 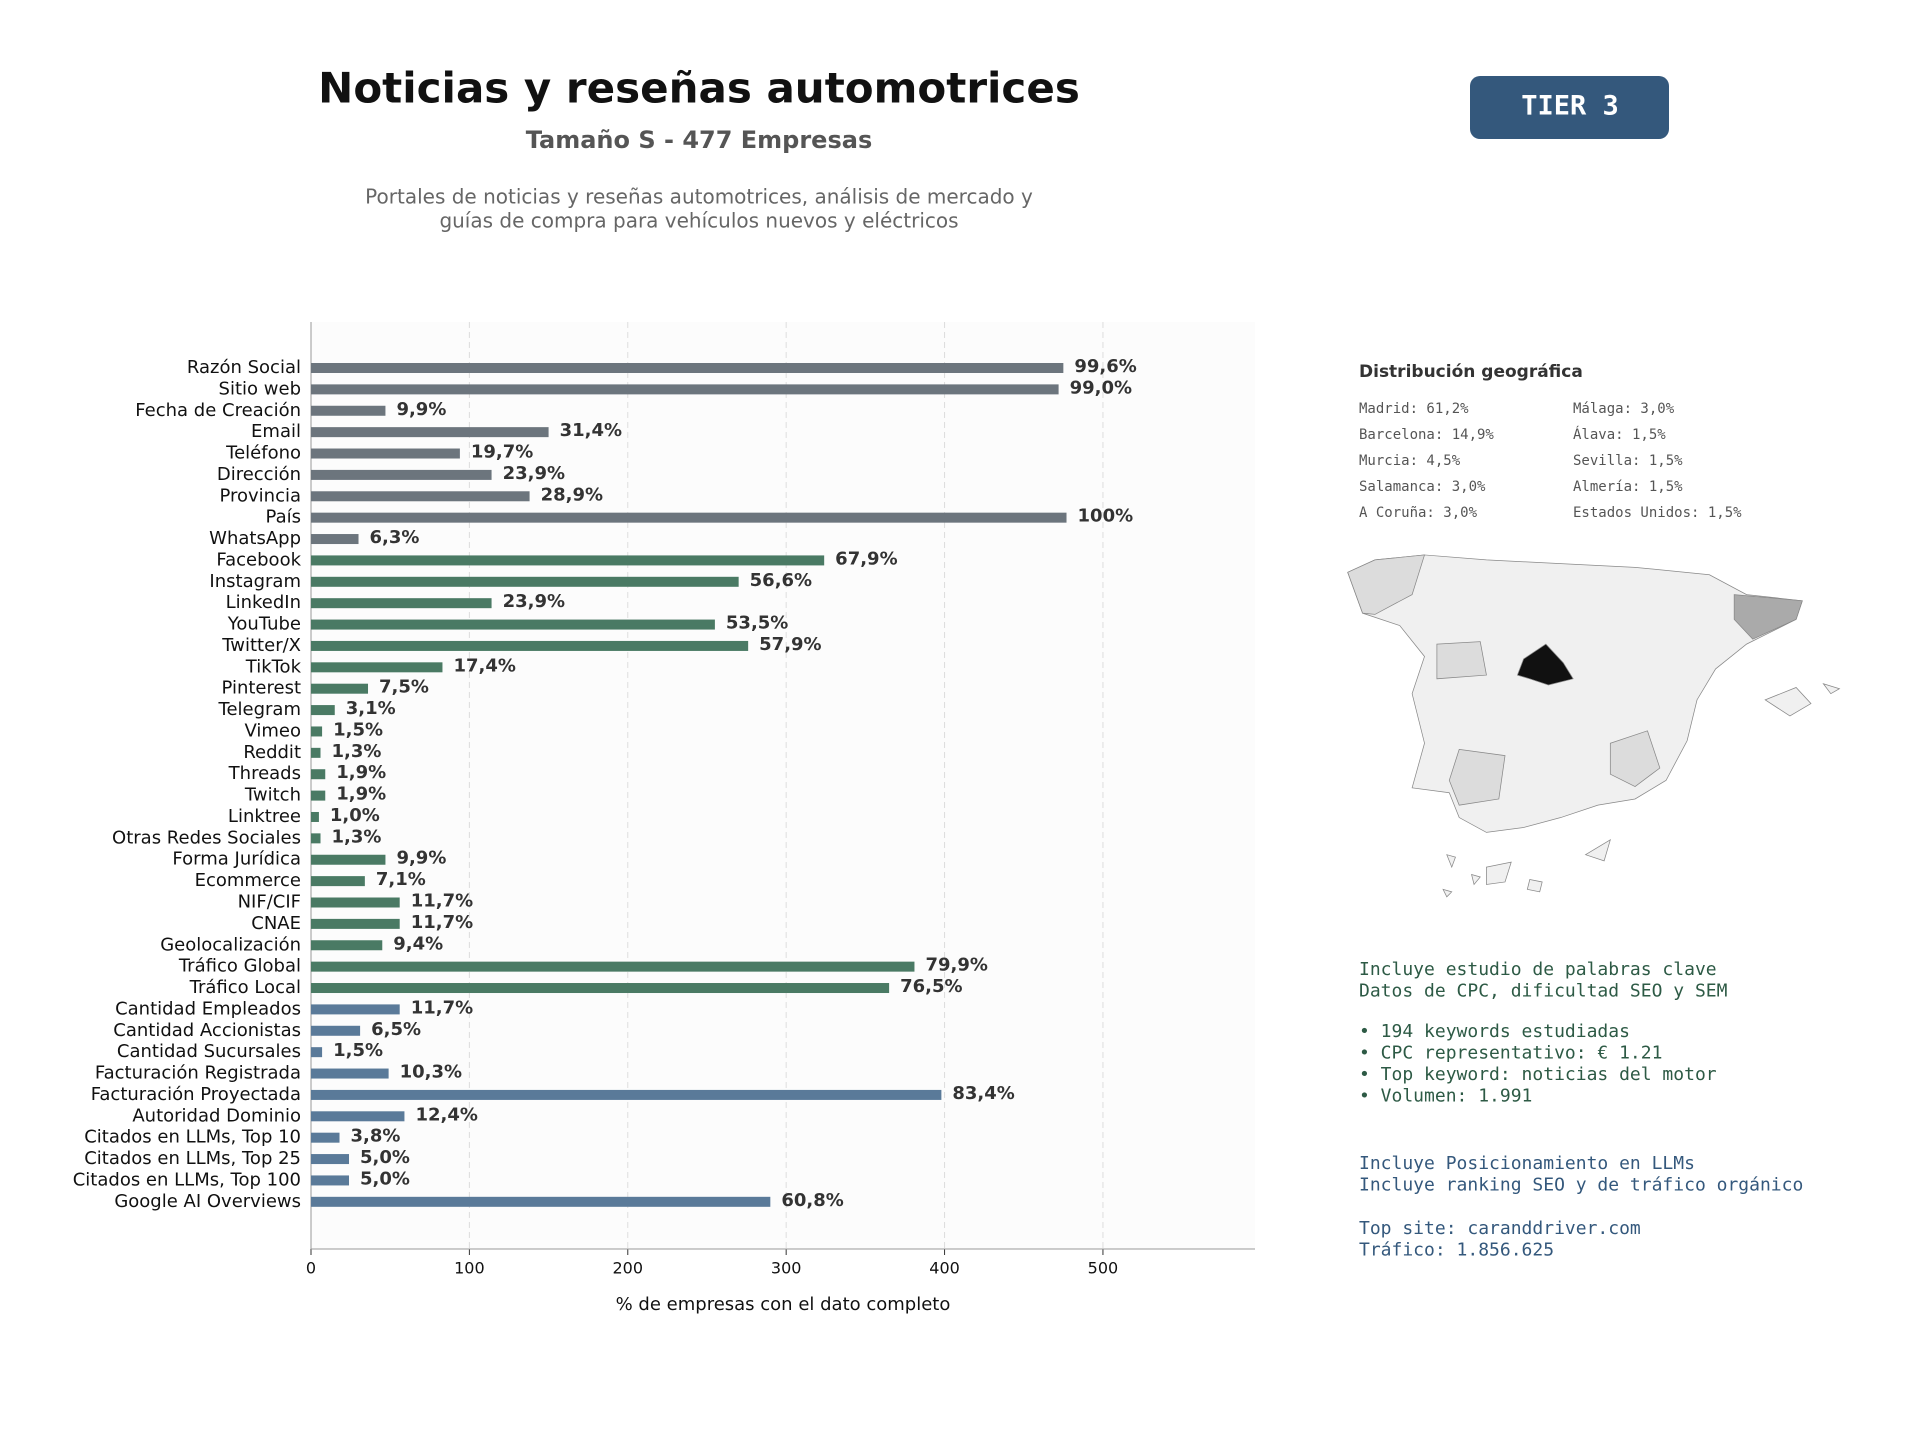 I want to click on value-label: 9,4%, so click(x=418, y=943).